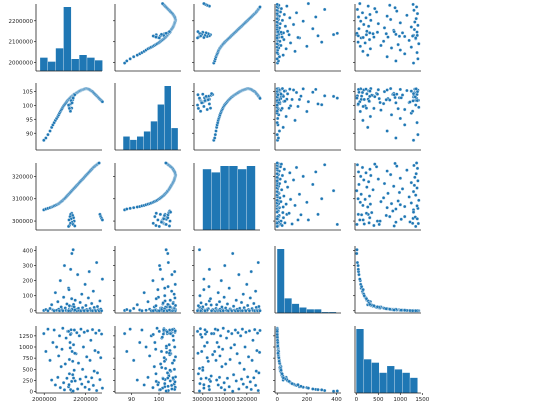 This screenshot has height=418, width=540. I want to click on y-tick-label: 310000, so click(22, 200).